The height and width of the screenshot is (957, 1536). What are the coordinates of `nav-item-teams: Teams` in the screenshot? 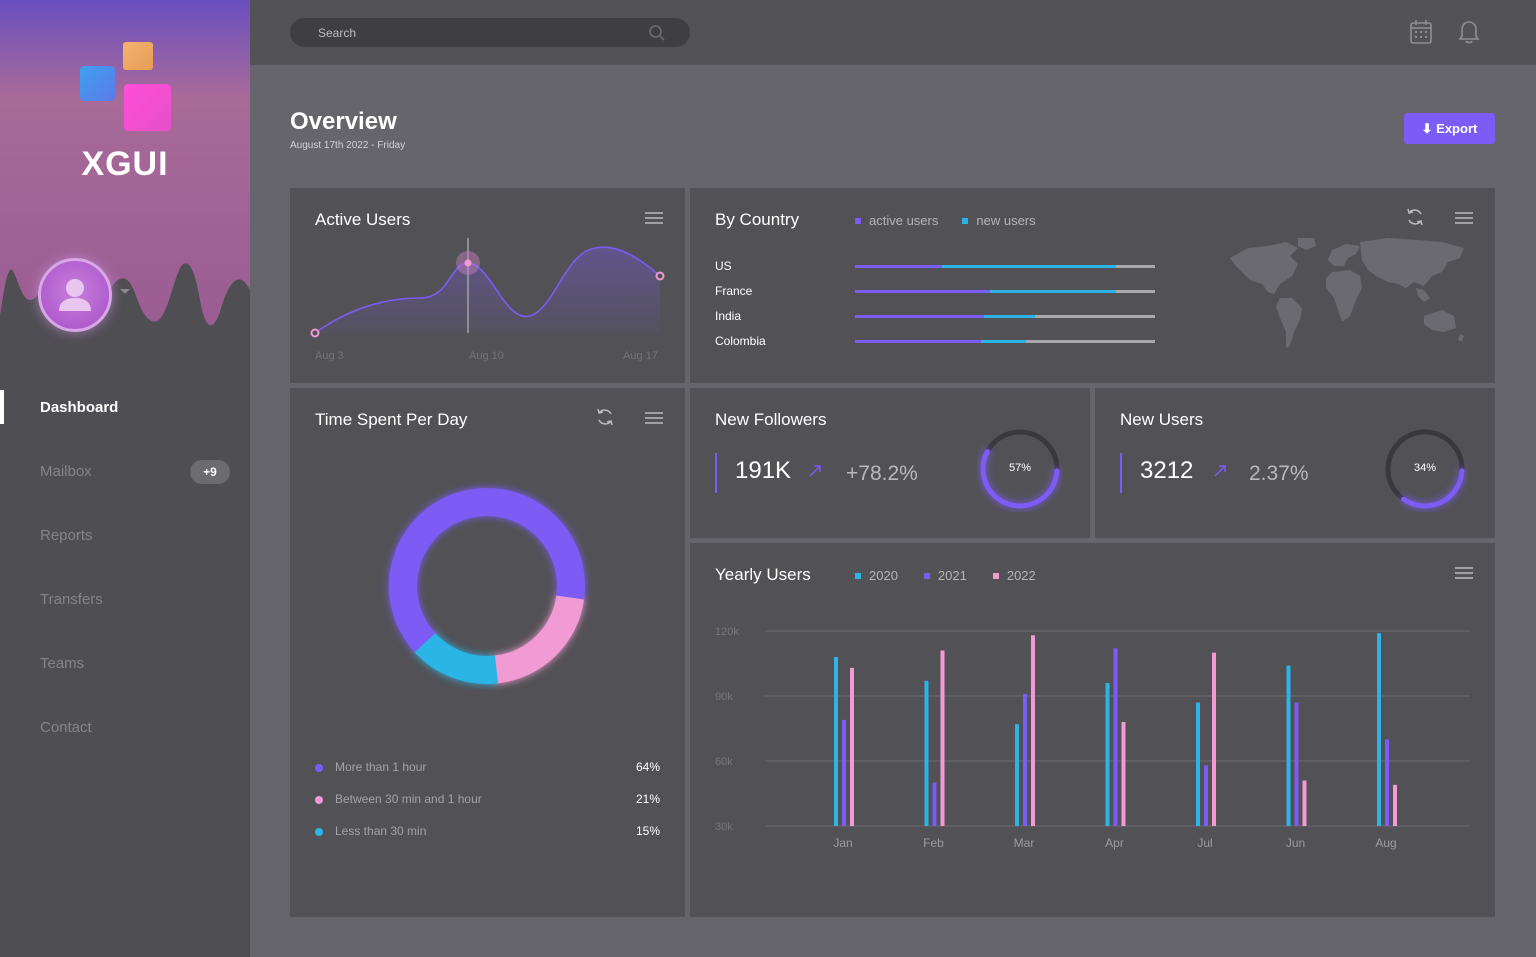 It's located at (125, 663).